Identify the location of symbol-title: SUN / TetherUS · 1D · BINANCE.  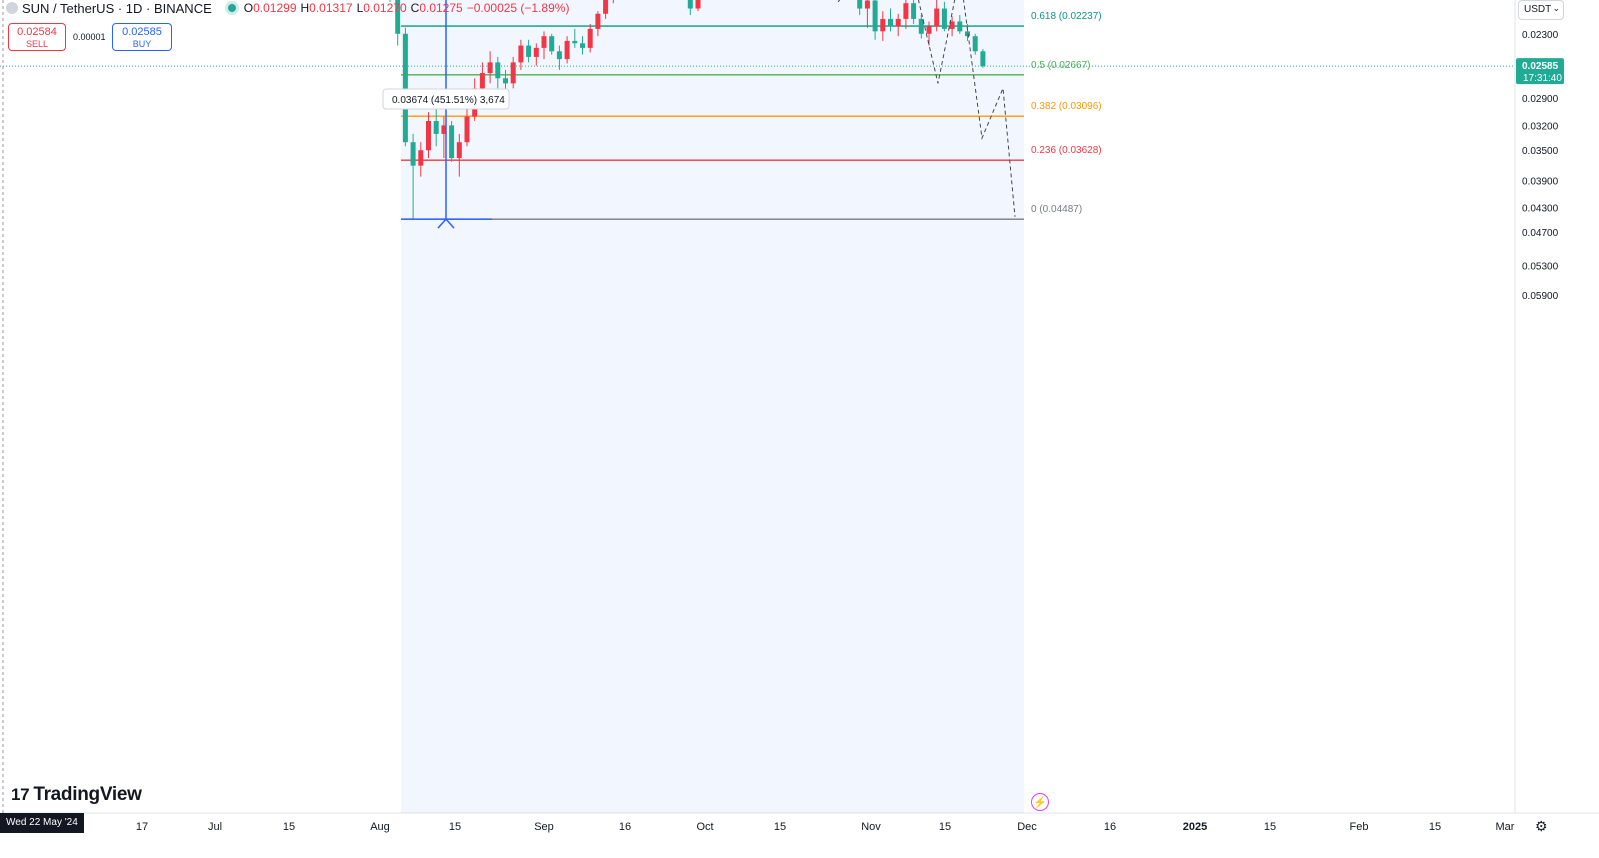
(117, 8).